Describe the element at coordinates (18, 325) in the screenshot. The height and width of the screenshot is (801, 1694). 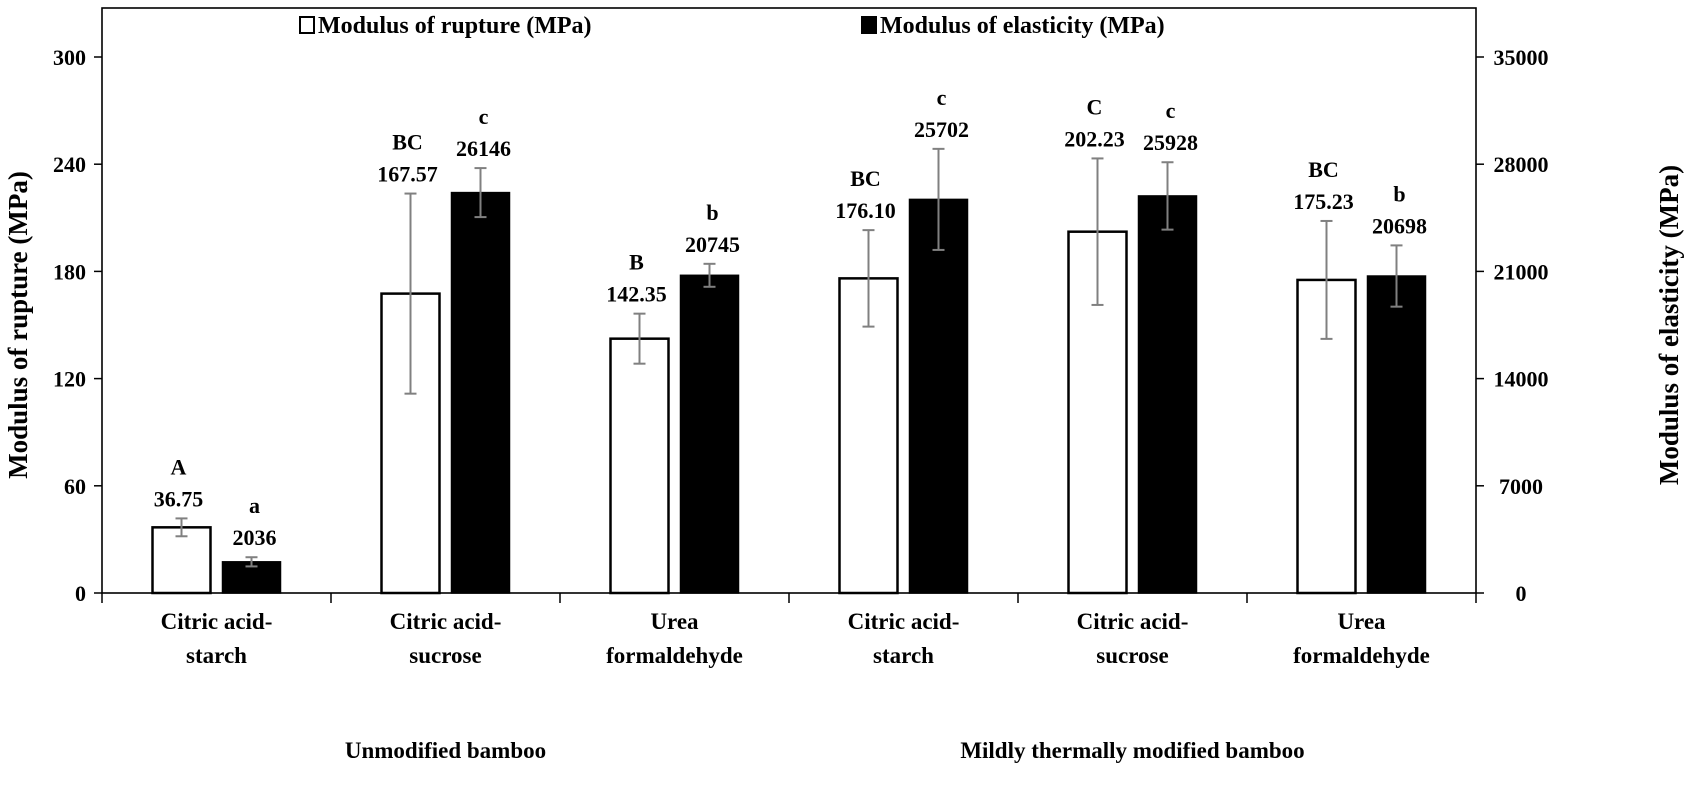
I see `y-axis-title: Modulus of rupture (MPa)` at that location.